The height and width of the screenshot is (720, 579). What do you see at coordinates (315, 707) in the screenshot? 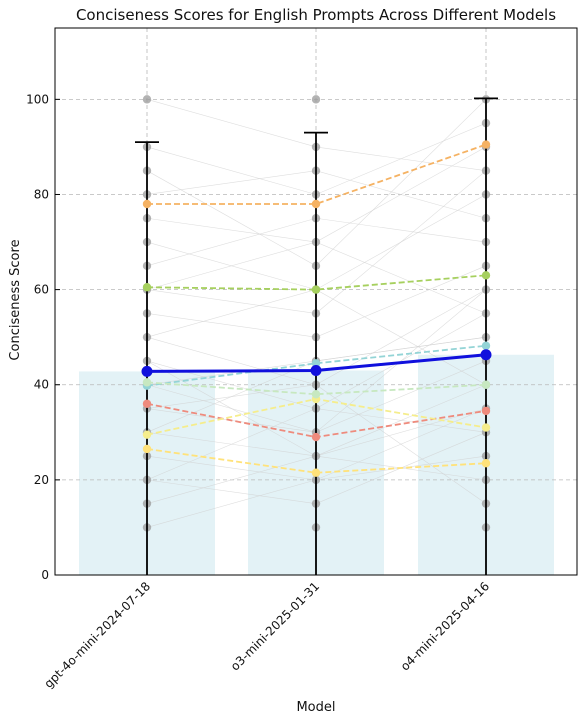
I see `x-axis-label: Model` at bounding box center [315, 707].